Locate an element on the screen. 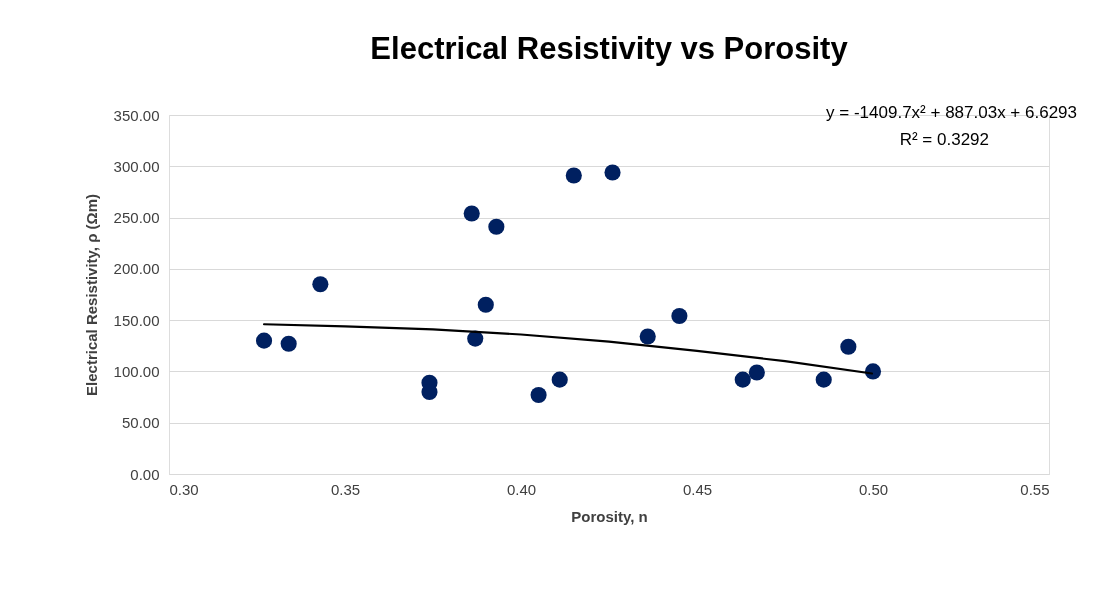 The width and height of the screenshot is (1101, 610). x-tick-label: 0.45 is located at coordinates (697, 489).